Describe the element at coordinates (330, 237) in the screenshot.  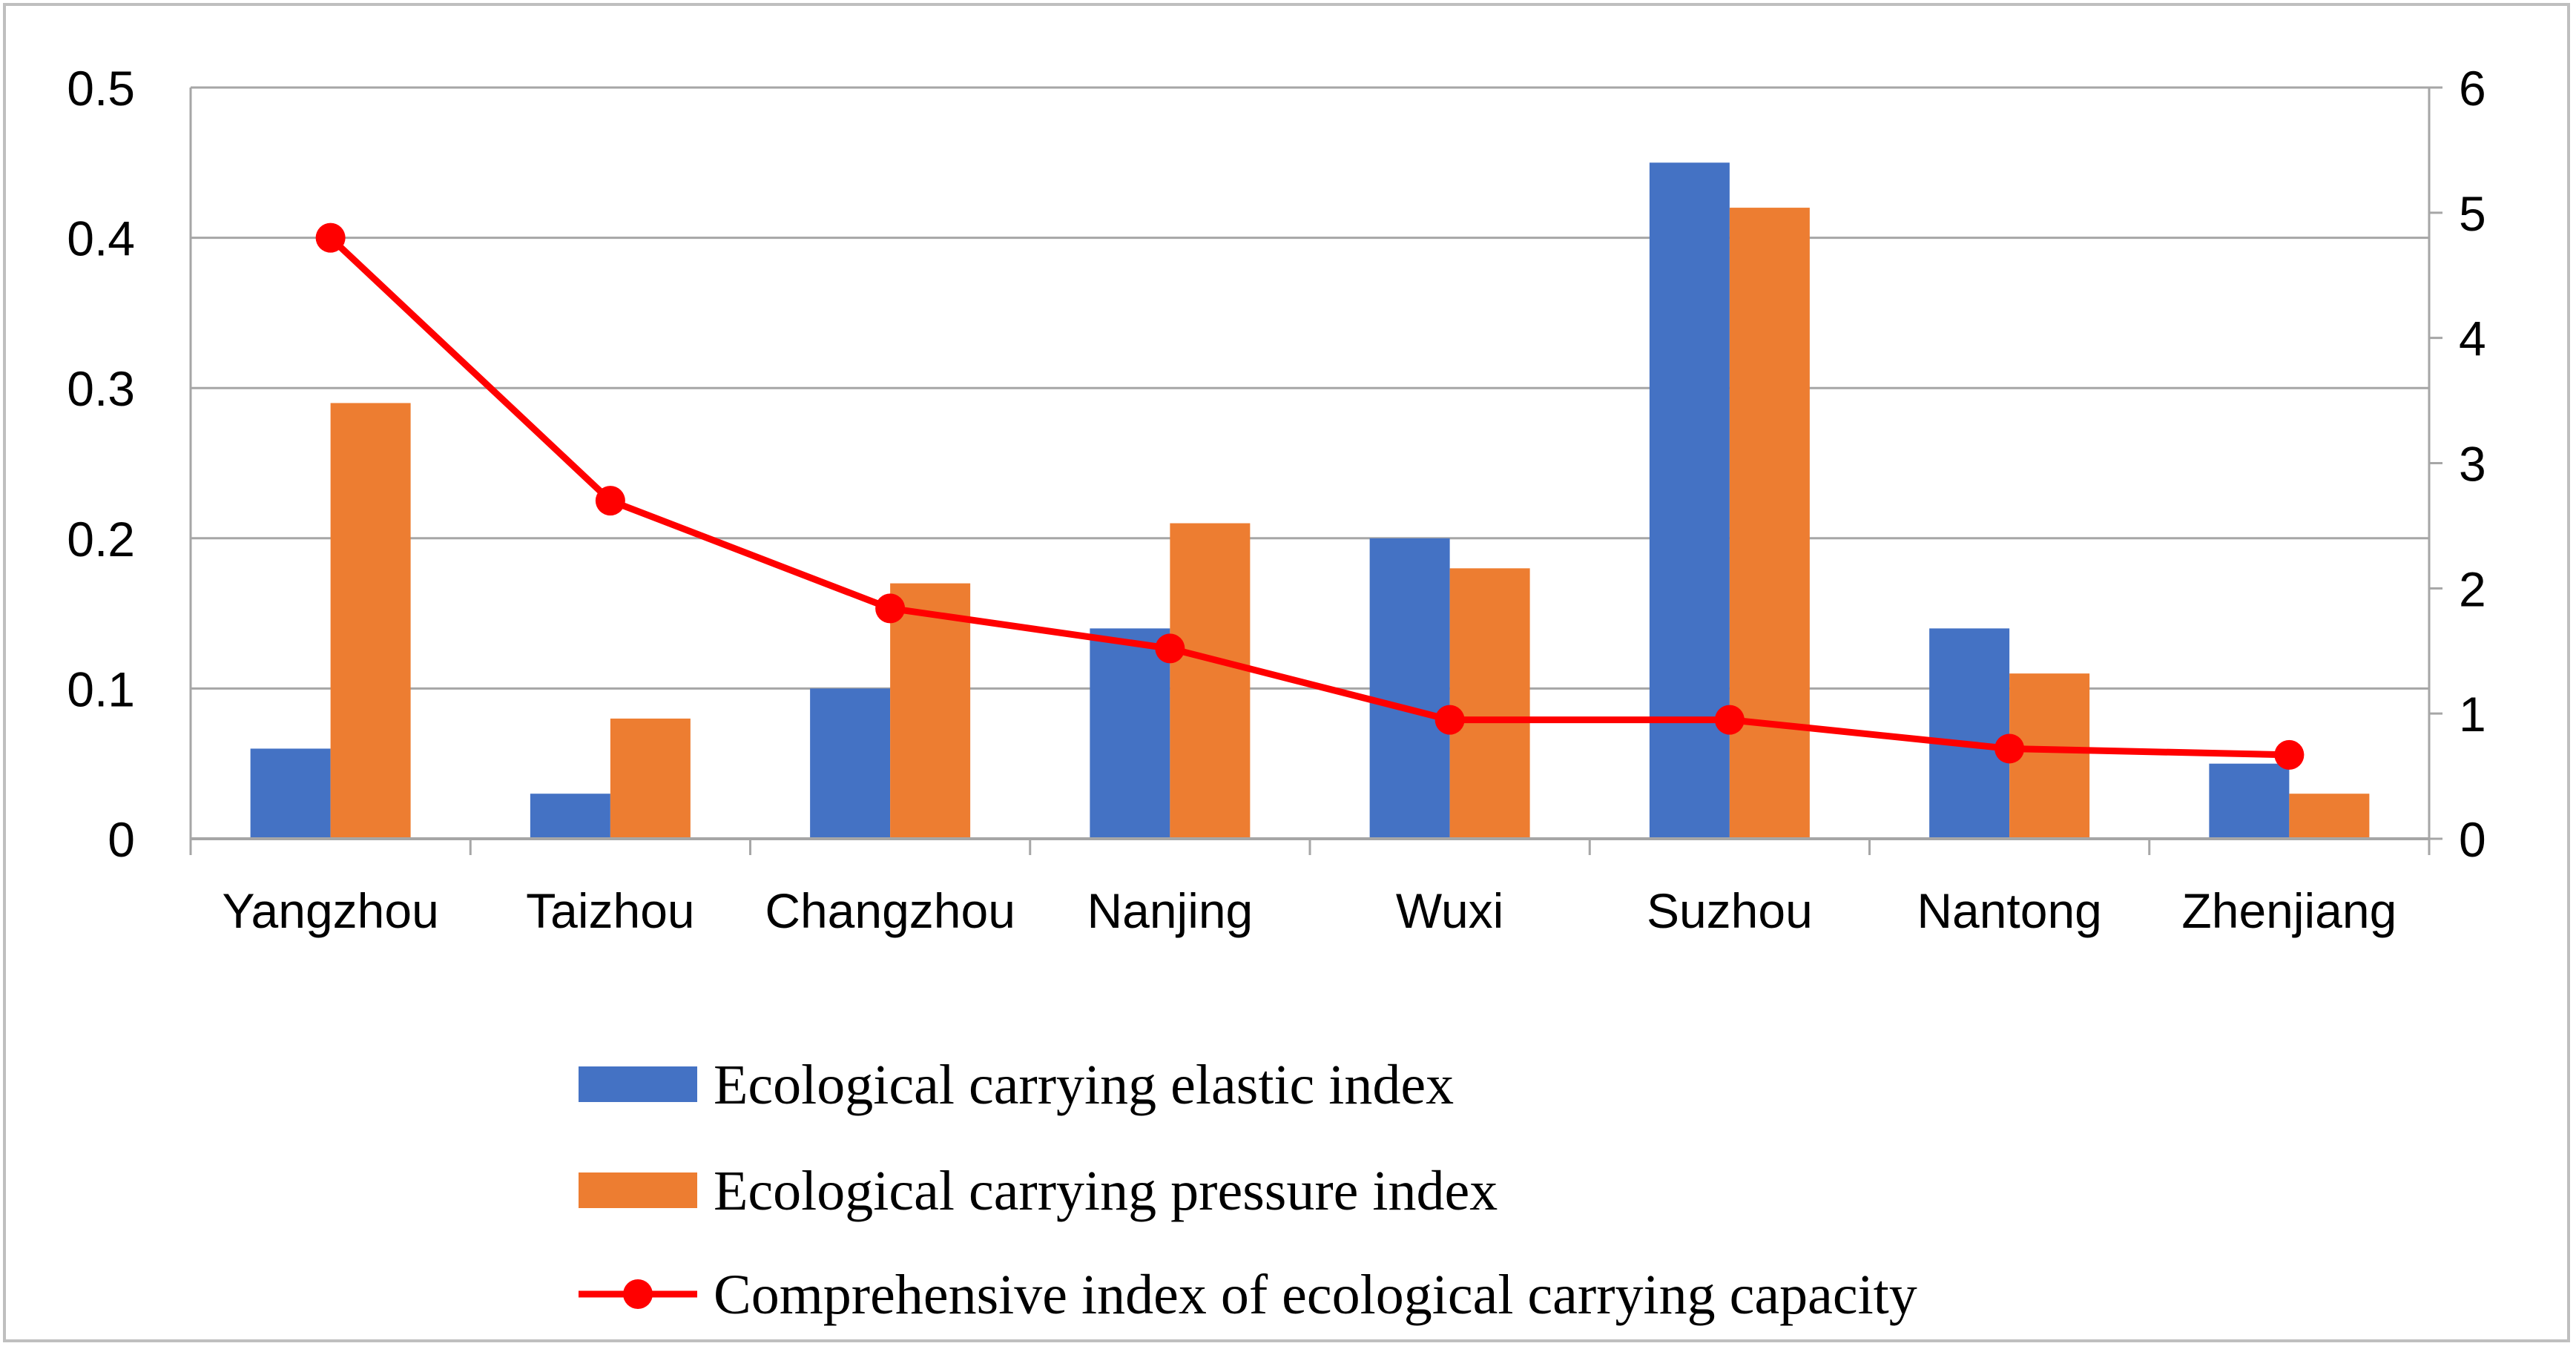
I see `point-comprehensive-yangzhou` at that location.